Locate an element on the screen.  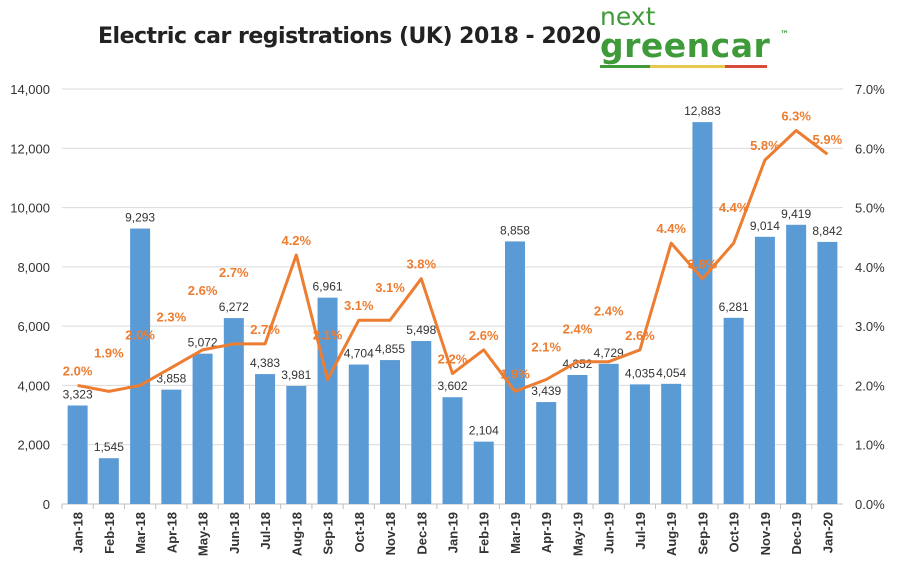
bar-label: 9,014 is located at coordinates (765, 226).